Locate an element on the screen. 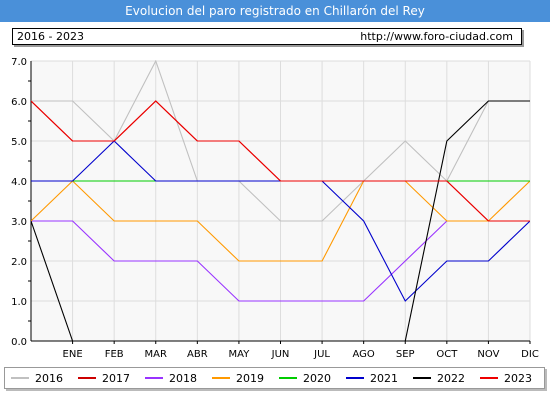 This screenshot has width=550, height=400. y-tick-label: 2.0 is located at coordinates (19, 262).